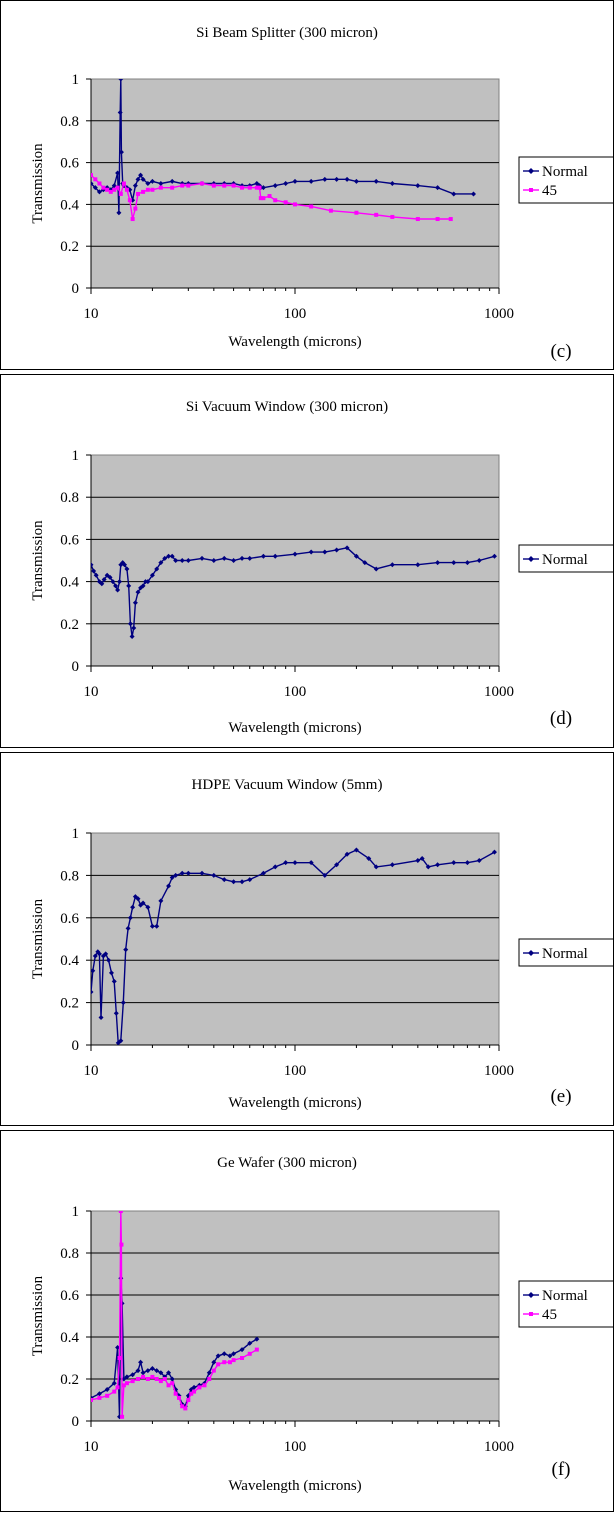 The height and width of the screenshot is (1513, 616). I want to click on series-normal, so click(294, 946).